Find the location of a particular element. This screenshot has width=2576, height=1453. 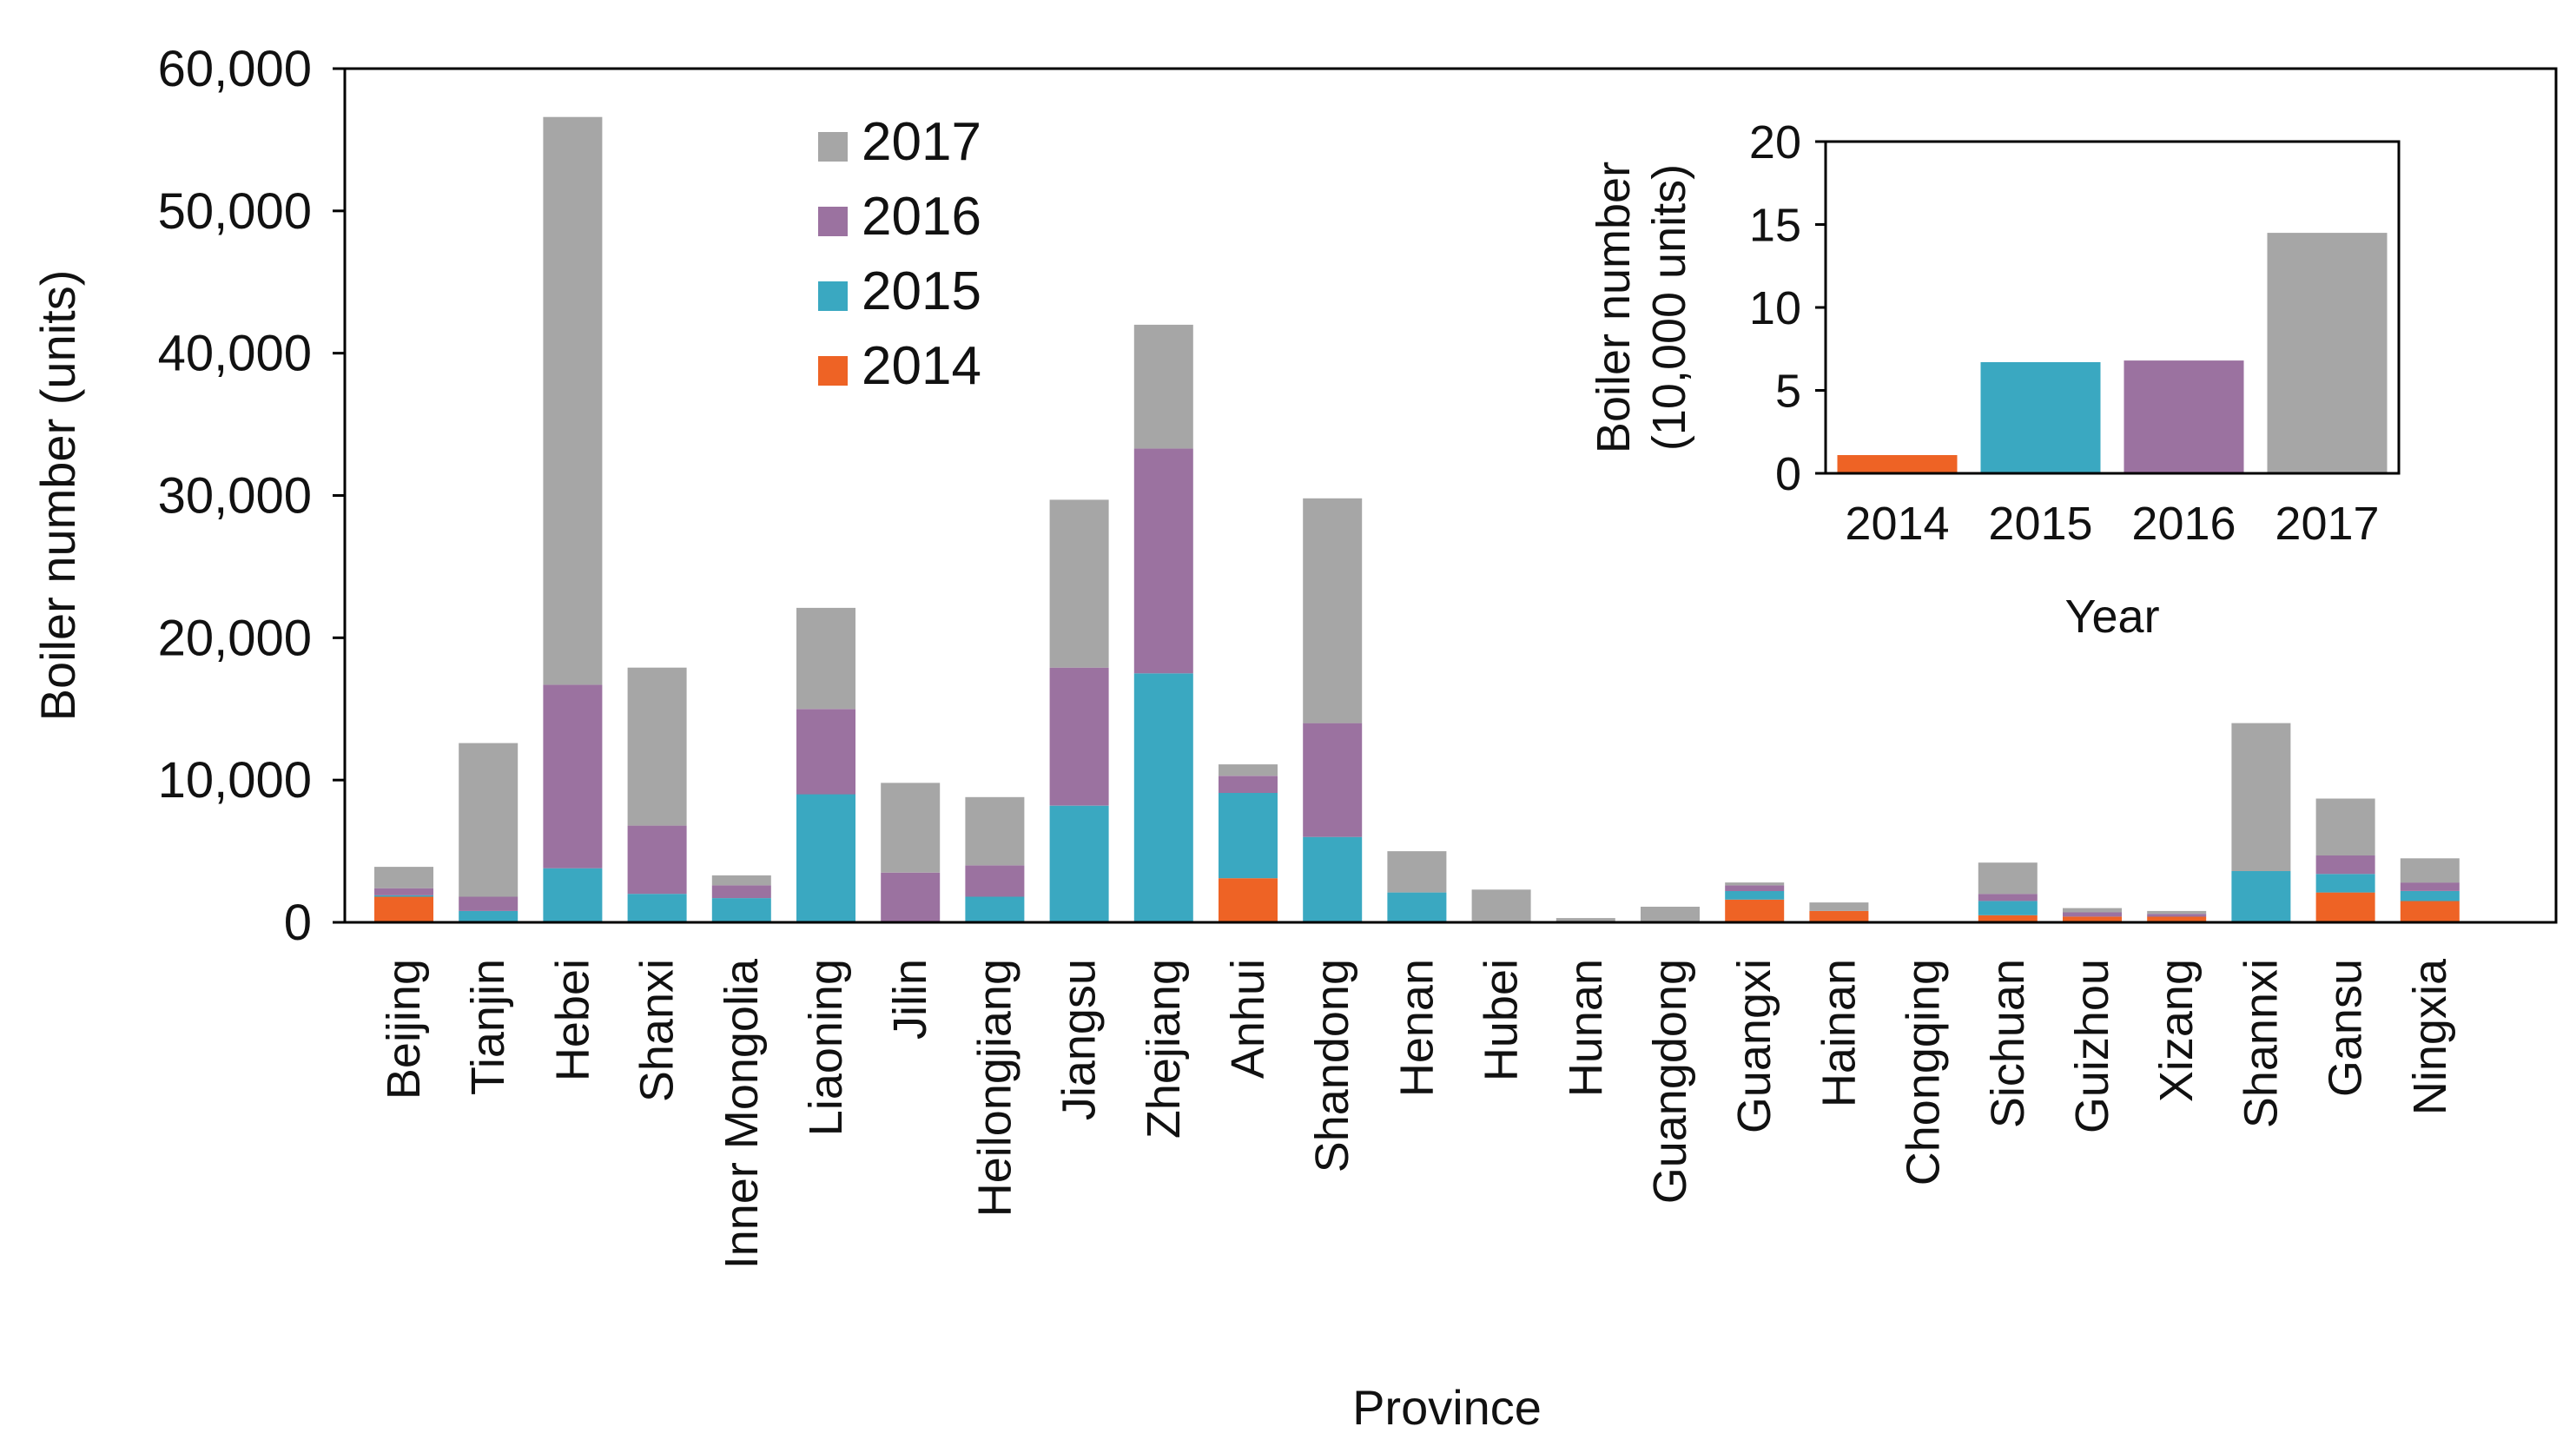

x-tick-label: Shanxi is located at coordinates (657, 1031).